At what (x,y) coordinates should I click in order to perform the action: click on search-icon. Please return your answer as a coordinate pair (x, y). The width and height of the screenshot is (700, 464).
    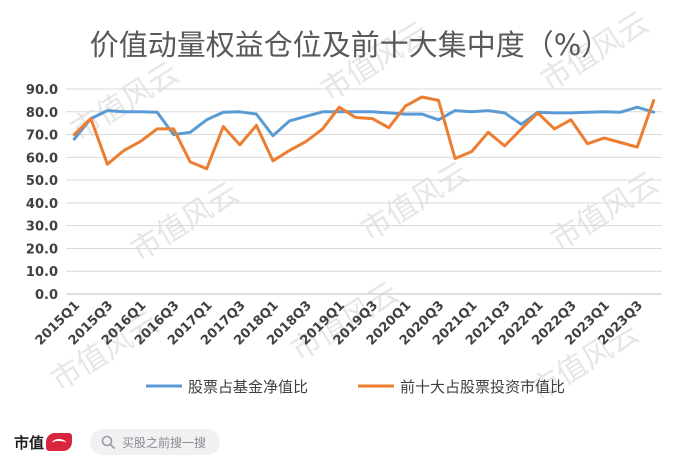
    Looking at the image, I should click on (108, 442).